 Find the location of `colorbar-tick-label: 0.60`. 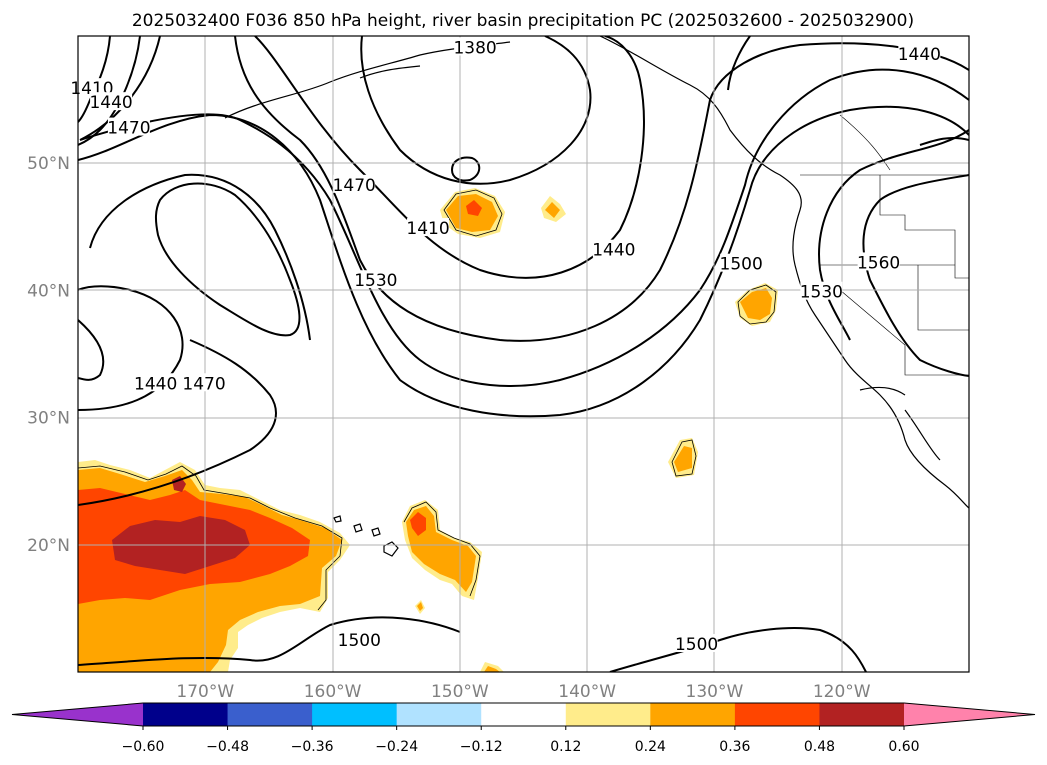

colorbar-tick-label: 0.60 is located at coordinates (903, 747).